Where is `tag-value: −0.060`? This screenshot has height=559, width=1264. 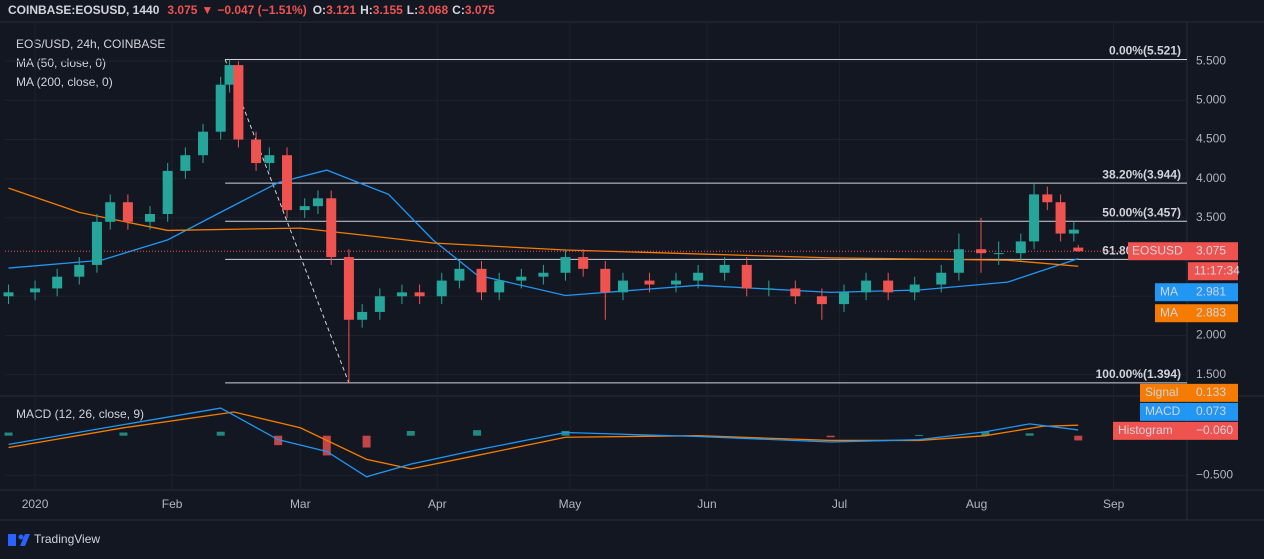 tag-value: −0.060 is located at coordinates (1214, 430).